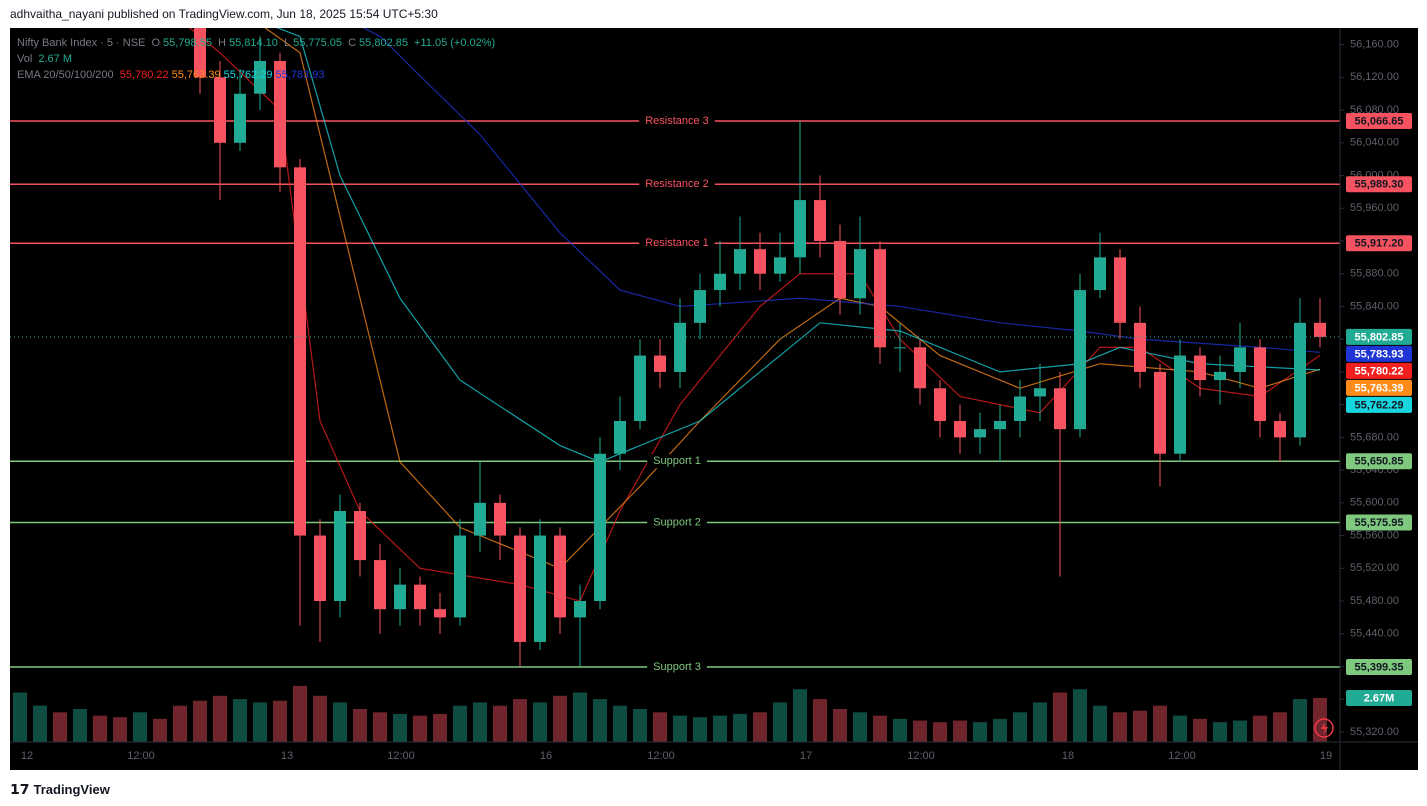 The width and height of the screenshot is (1427, 806). What do you see at coordinates (65, 75) in the screenshot?
I see `ema-label: EMA 20/50/100/200` at bounding box center [65, 75].